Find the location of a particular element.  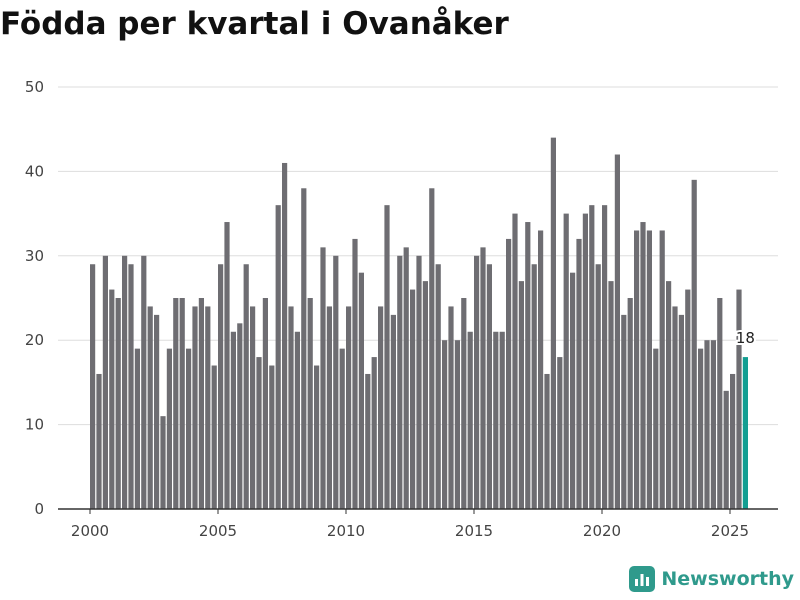

x-tick-label: 2025 is located at coordinates (730, 531).